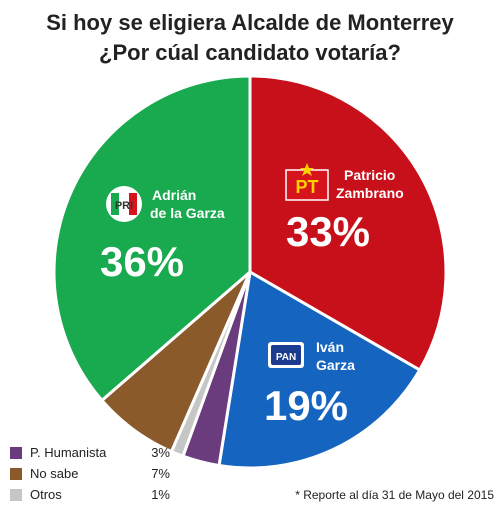 The height and width of the screenshot is (528, 500). Describe the element at coordinates (46, 494) in the screenshot. I see `legend-name: Otros` at that location.